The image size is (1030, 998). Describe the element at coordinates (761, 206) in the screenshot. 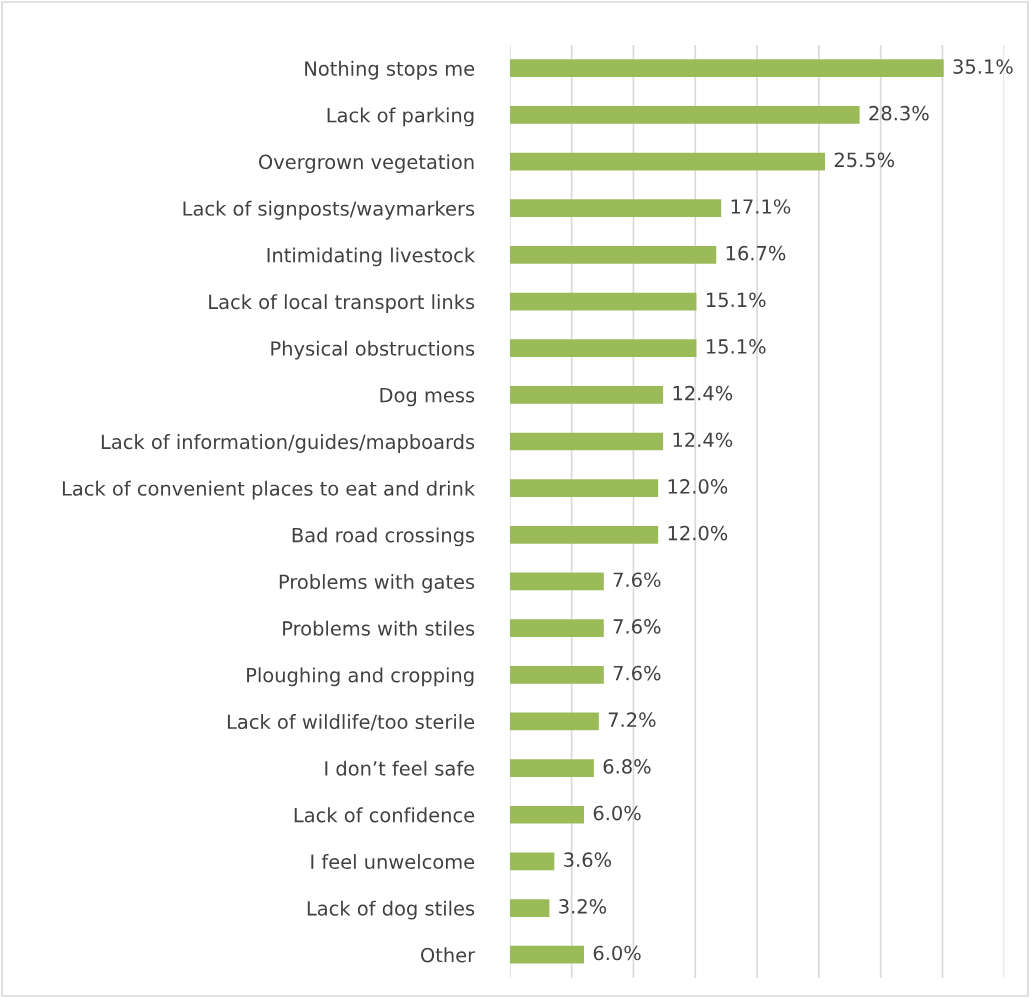

I see `data-label: 17.1%` at that location.